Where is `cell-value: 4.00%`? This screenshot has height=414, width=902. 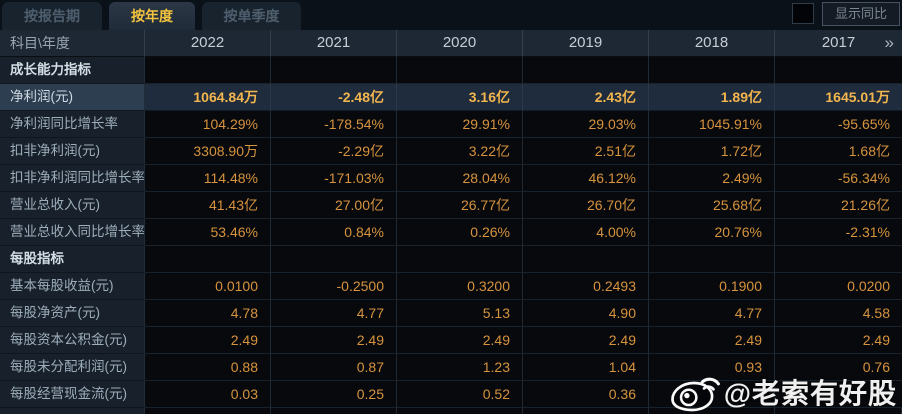 cell-value: 4.00% is located at coordinates (586, 232).